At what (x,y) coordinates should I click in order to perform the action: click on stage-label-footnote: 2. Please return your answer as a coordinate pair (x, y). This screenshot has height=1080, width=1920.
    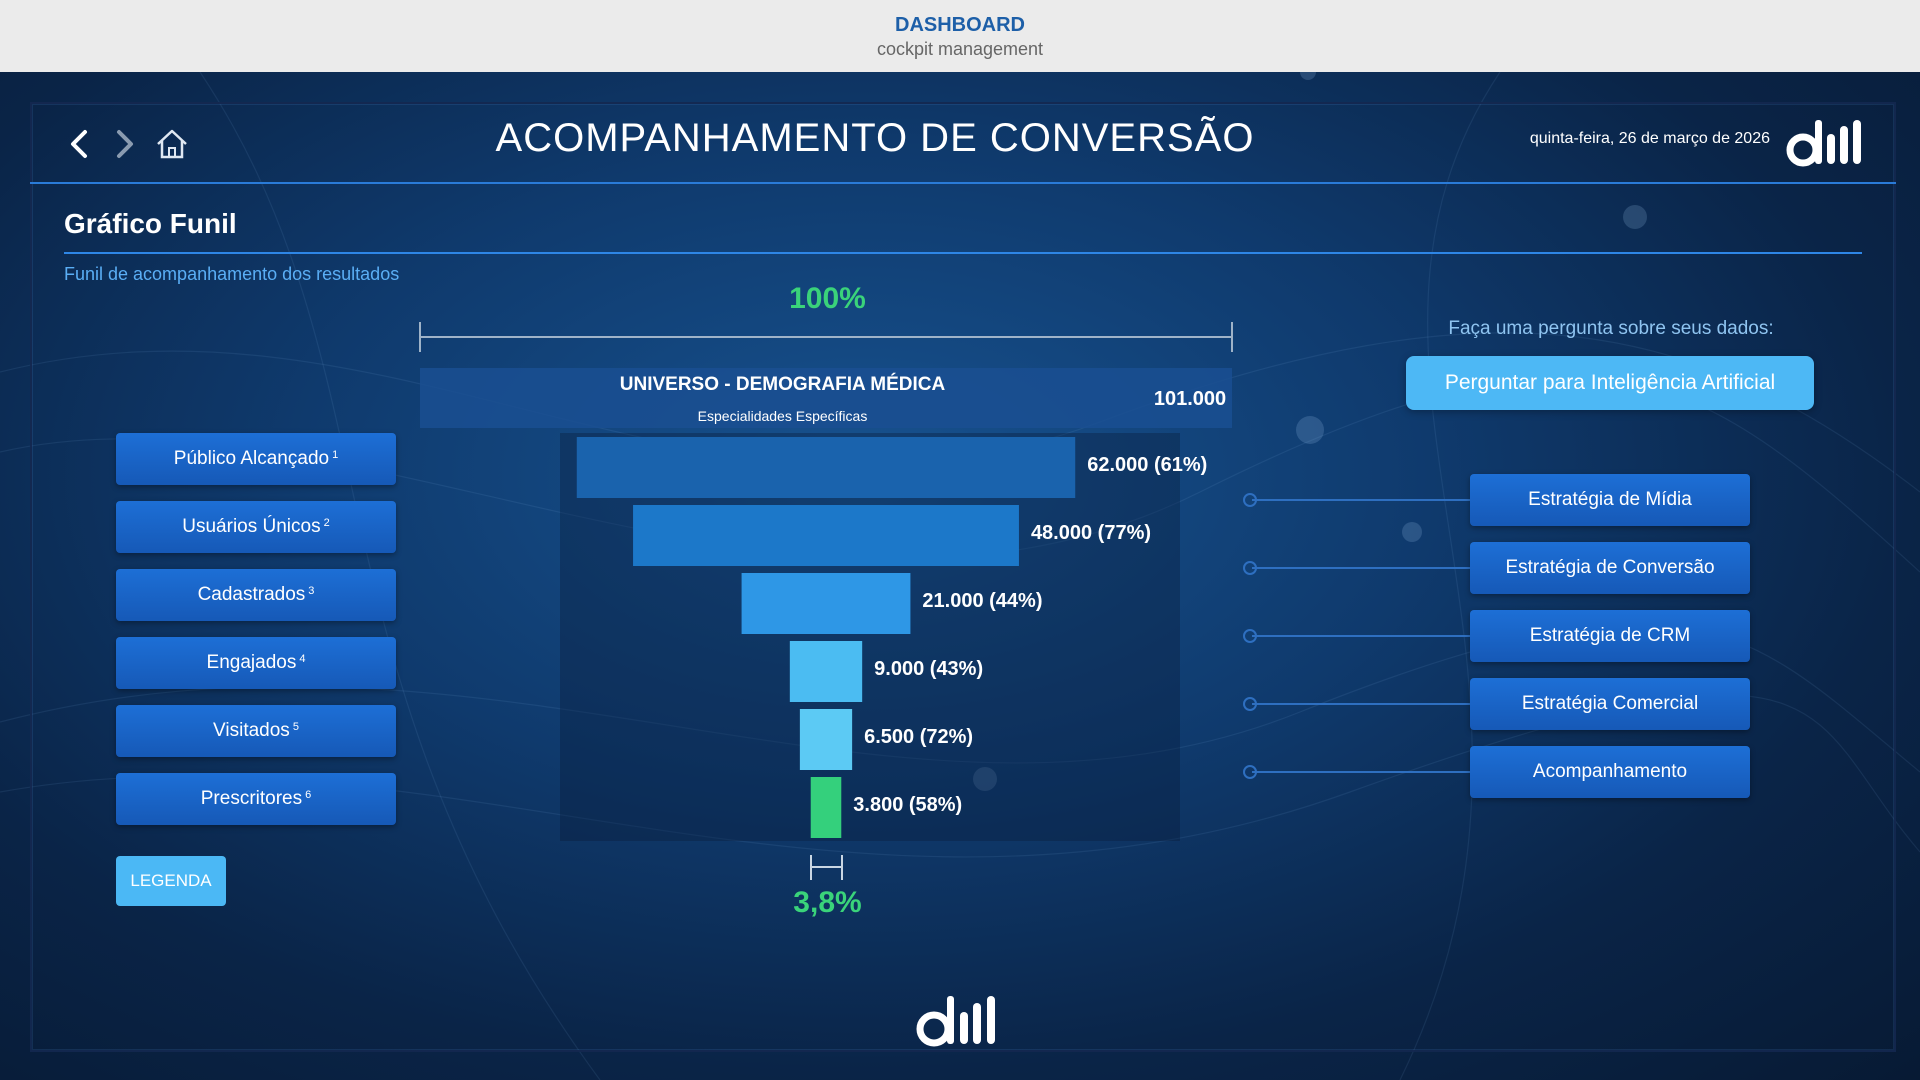
    Looking at the image, I should click on (326, 523).